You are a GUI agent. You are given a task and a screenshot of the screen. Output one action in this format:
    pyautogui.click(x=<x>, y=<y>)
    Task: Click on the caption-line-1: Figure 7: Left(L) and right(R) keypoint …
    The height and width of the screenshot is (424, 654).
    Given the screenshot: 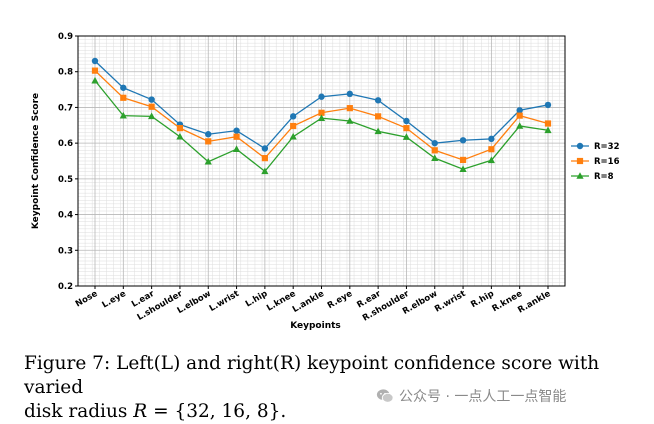 What is the action you would take?
    pyautogui.click(x=312, y=375)
    